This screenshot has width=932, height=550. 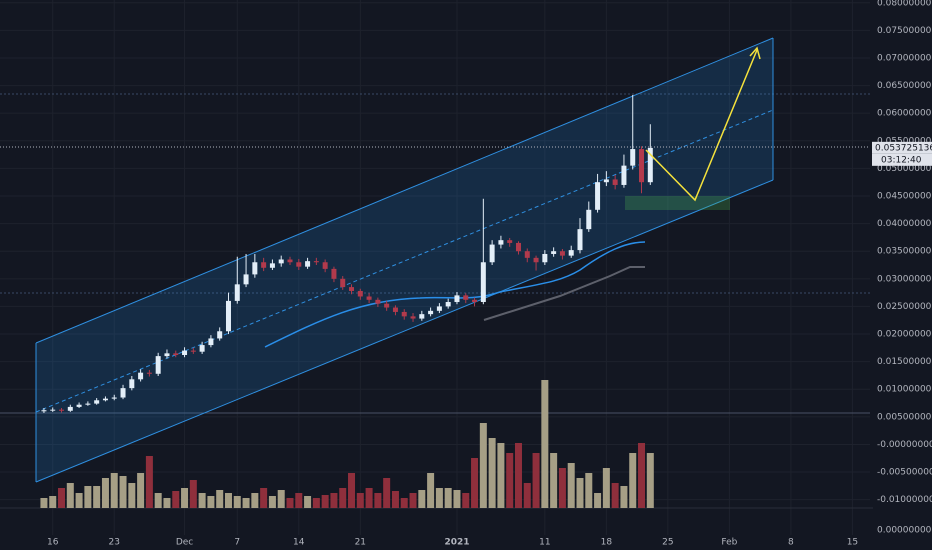 I want to click on y-tick-label: 0.0600000000, so click(x=904, y=114).